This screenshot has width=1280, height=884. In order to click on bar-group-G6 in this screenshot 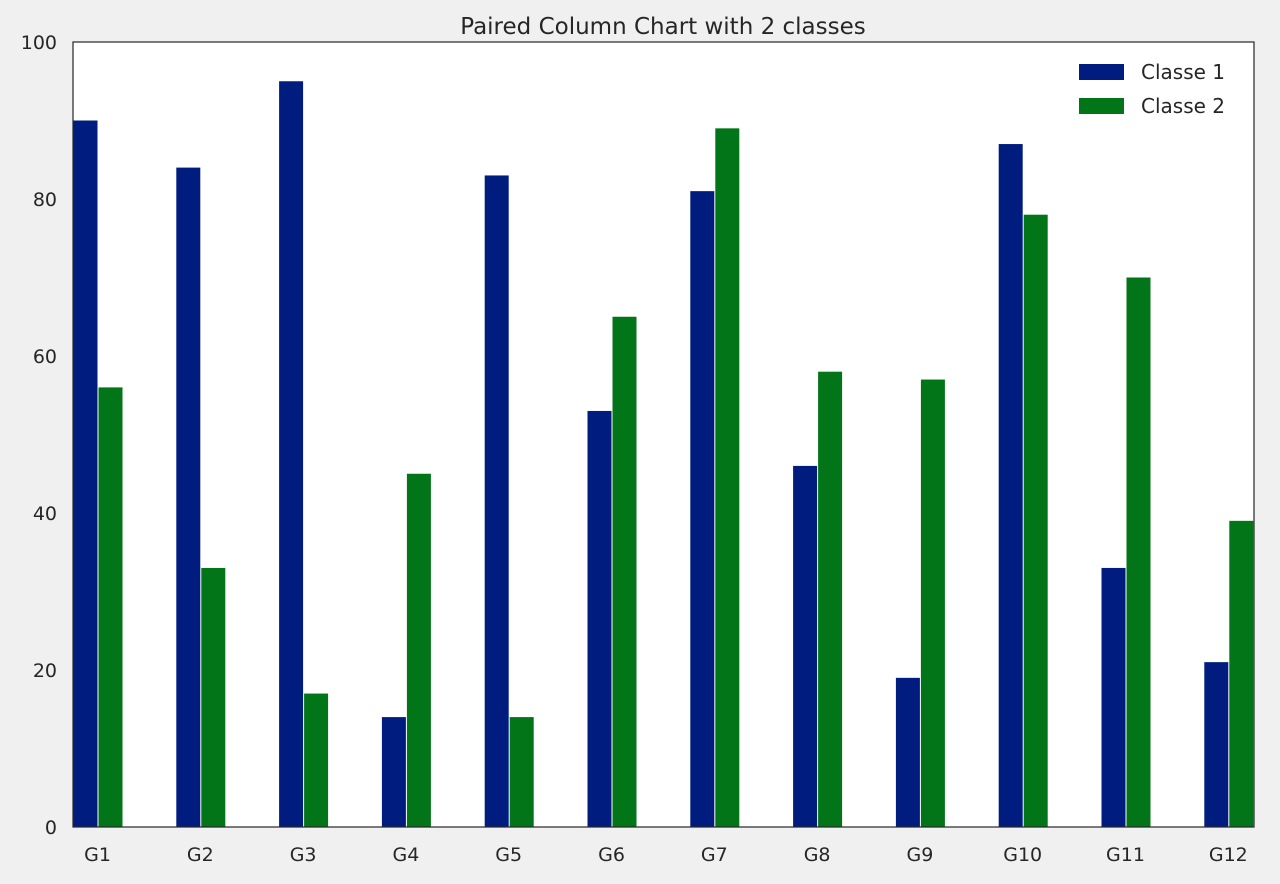, I will do `click(612, 571)`.